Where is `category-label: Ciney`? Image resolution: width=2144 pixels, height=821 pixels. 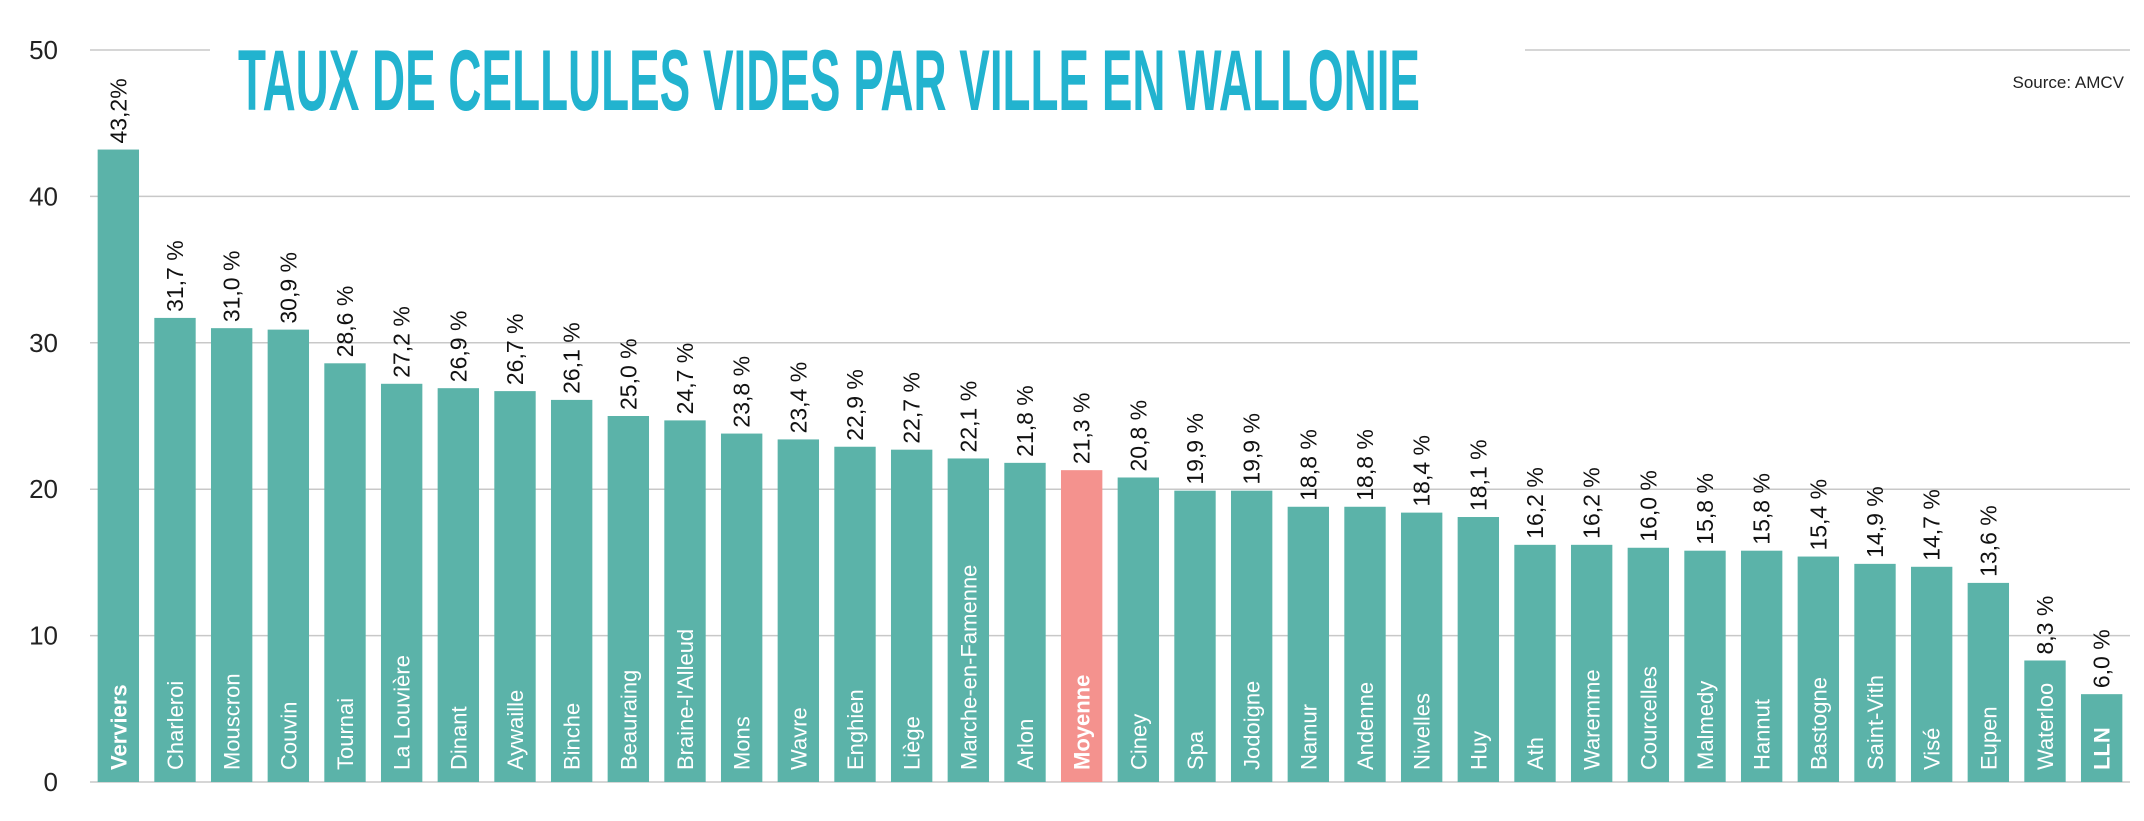
category-label: Ciney is located at coordinates (1138, 742).